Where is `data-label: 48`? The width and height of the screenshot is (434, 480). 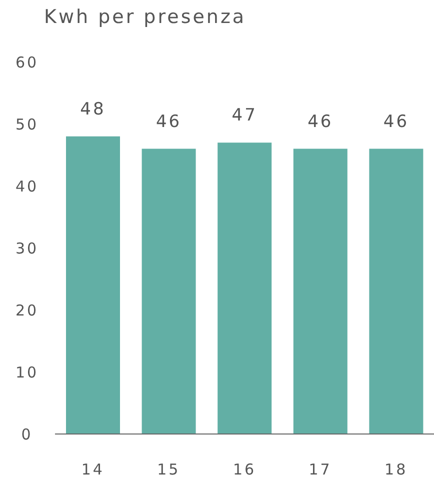
data-label: 48 is located at coordinates (93, 109).